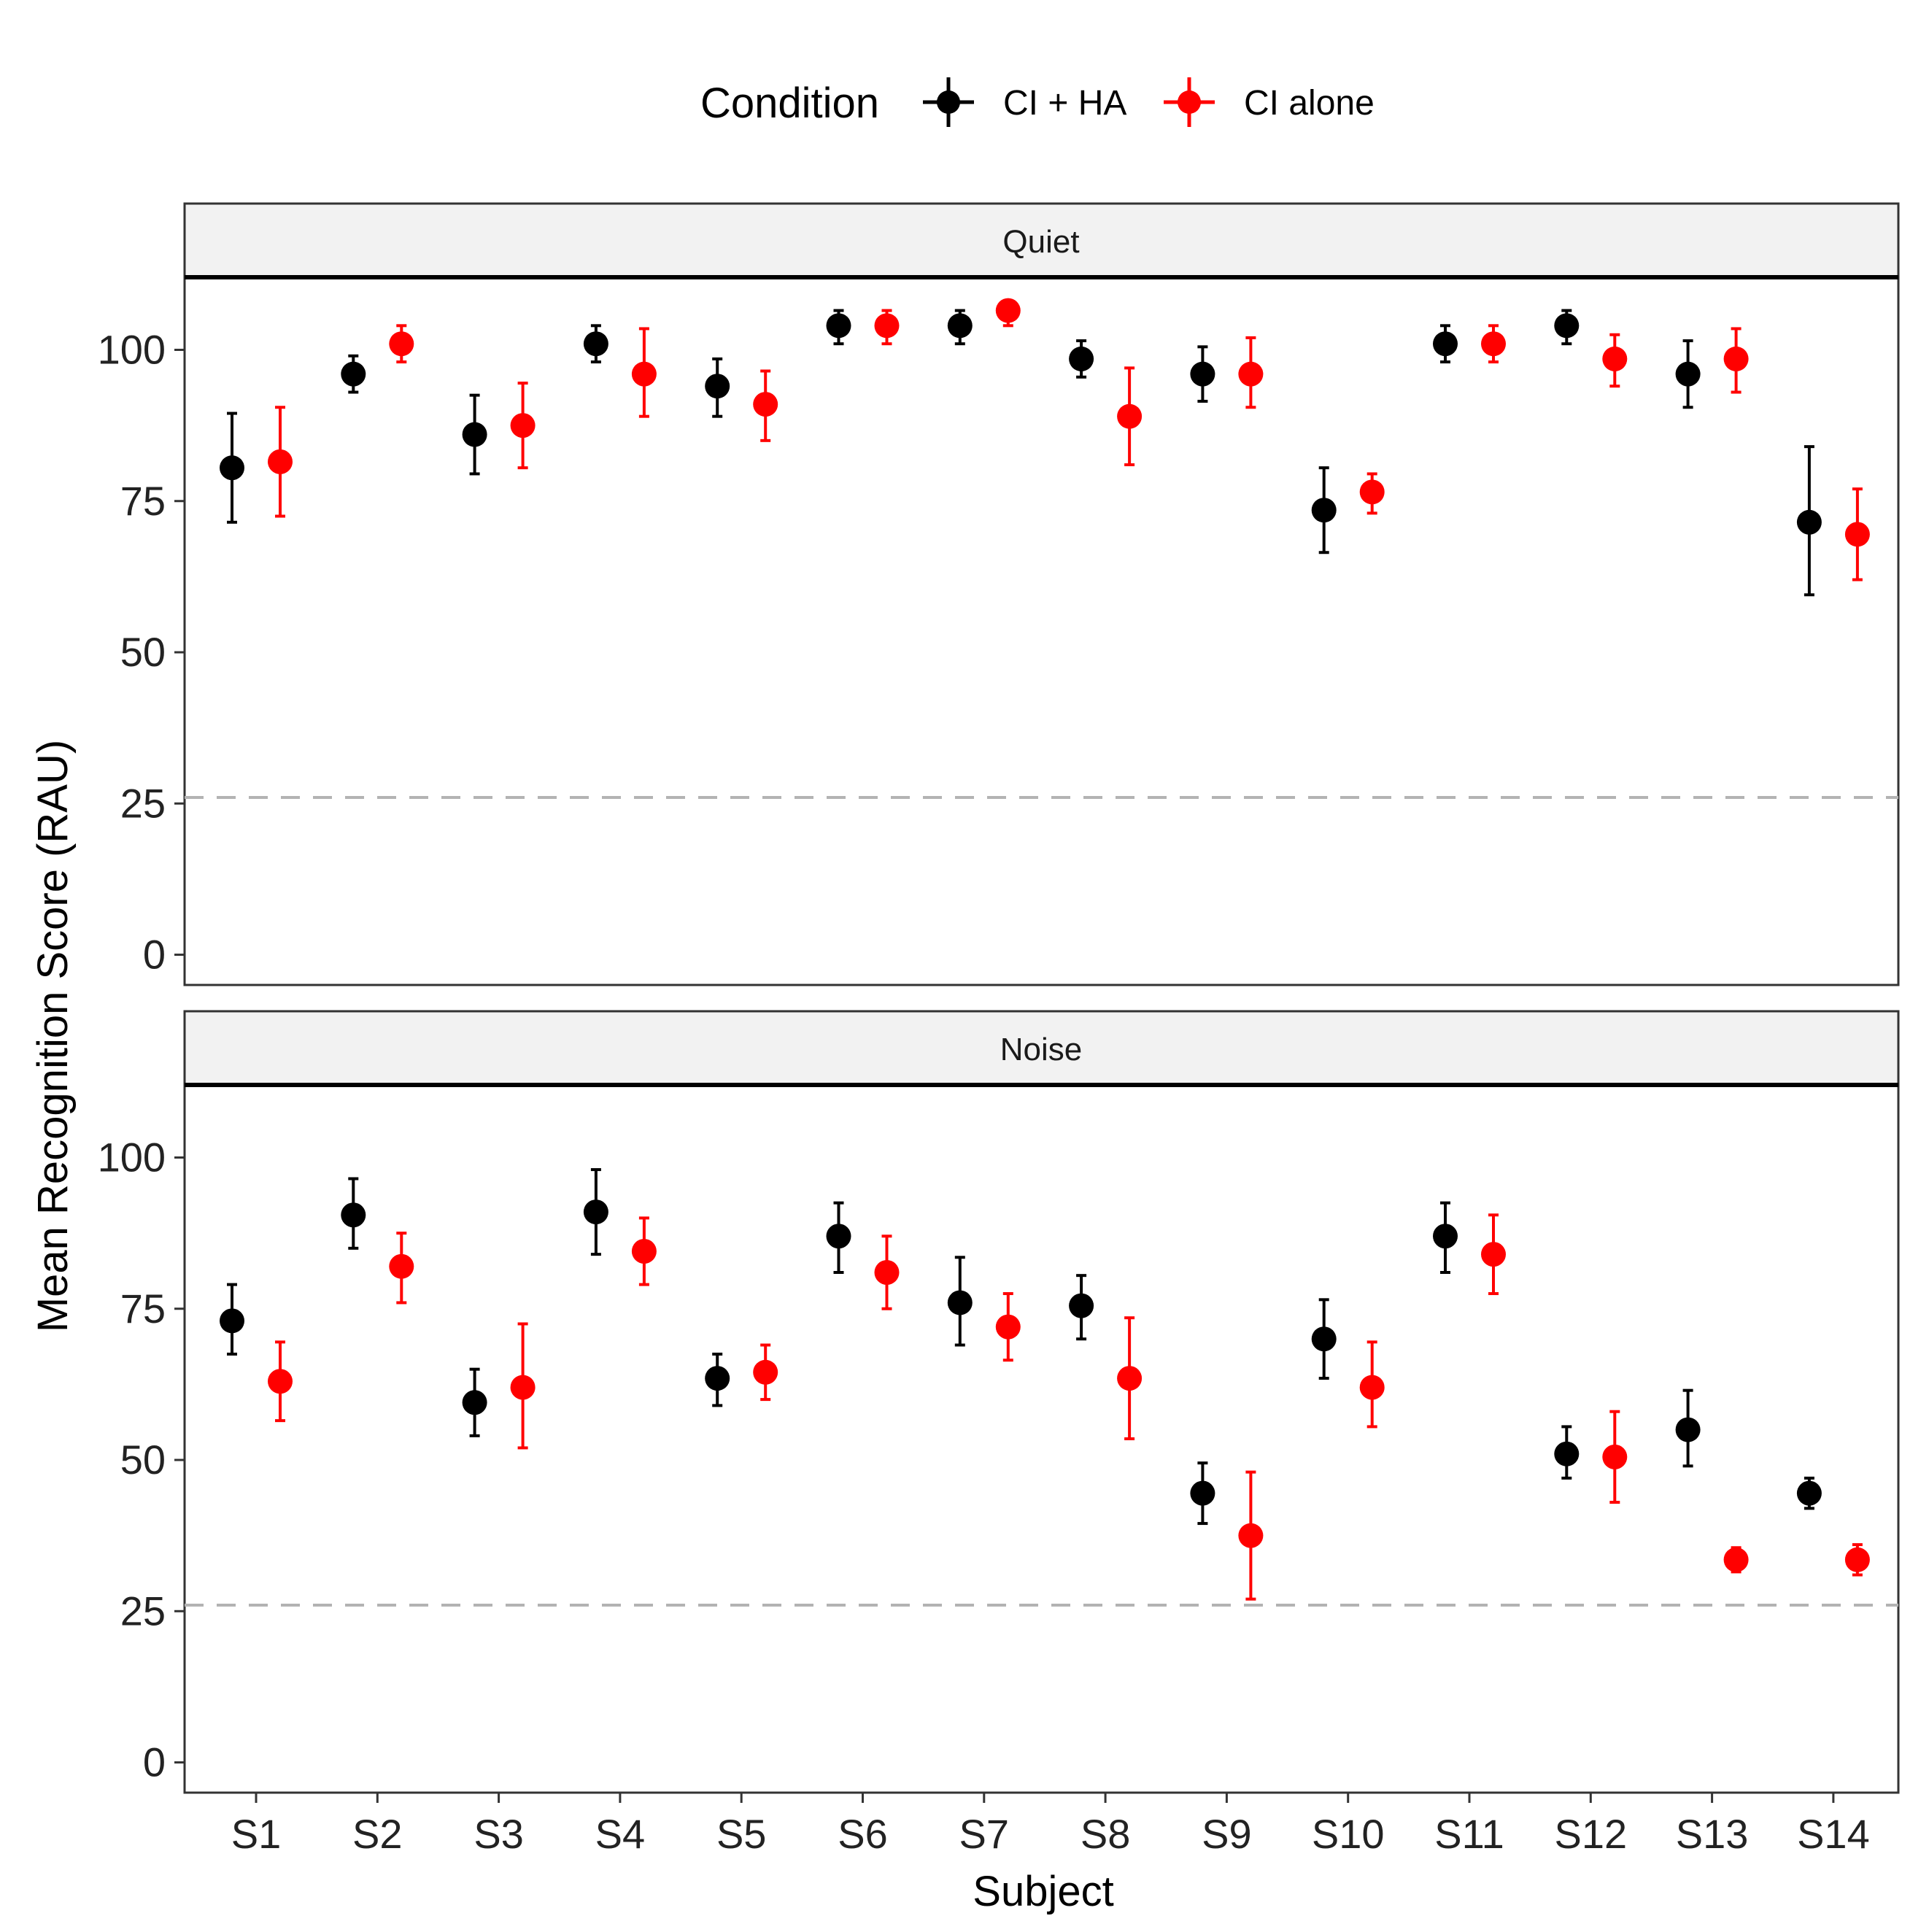 The height and width of the screenshot is (1932, 1929). What do you see at coordinates (143, 1611) in the screenshot?
I see `y-tick-label-noise-25: 25` at bounding box center [143, 1611].